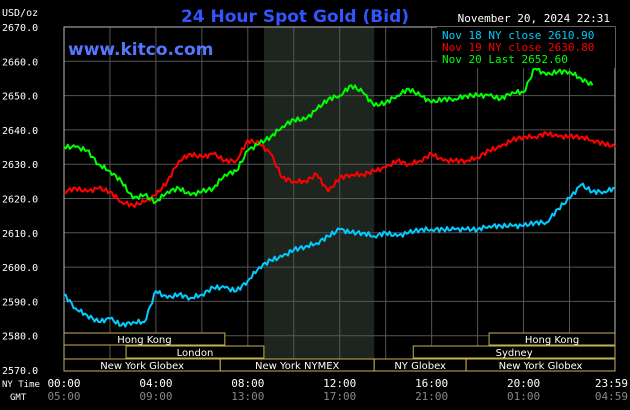 This screenshot has width=630, height=410. What do you see at coordinates (20, 97) in the screenshot?
I see `y-tick-label: 2650.0` at bounding box center [20, 97].